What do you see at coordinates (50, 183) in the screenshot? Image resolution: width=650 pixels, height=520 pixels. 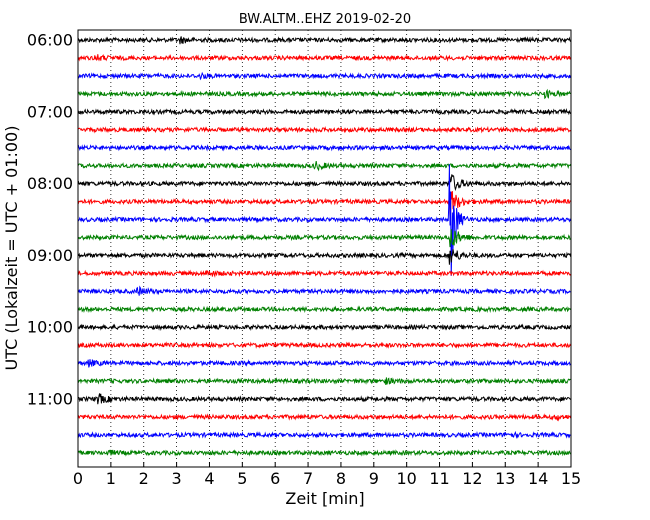 I see `y-tick-label: 08:00` at bounding box center [50, 183].